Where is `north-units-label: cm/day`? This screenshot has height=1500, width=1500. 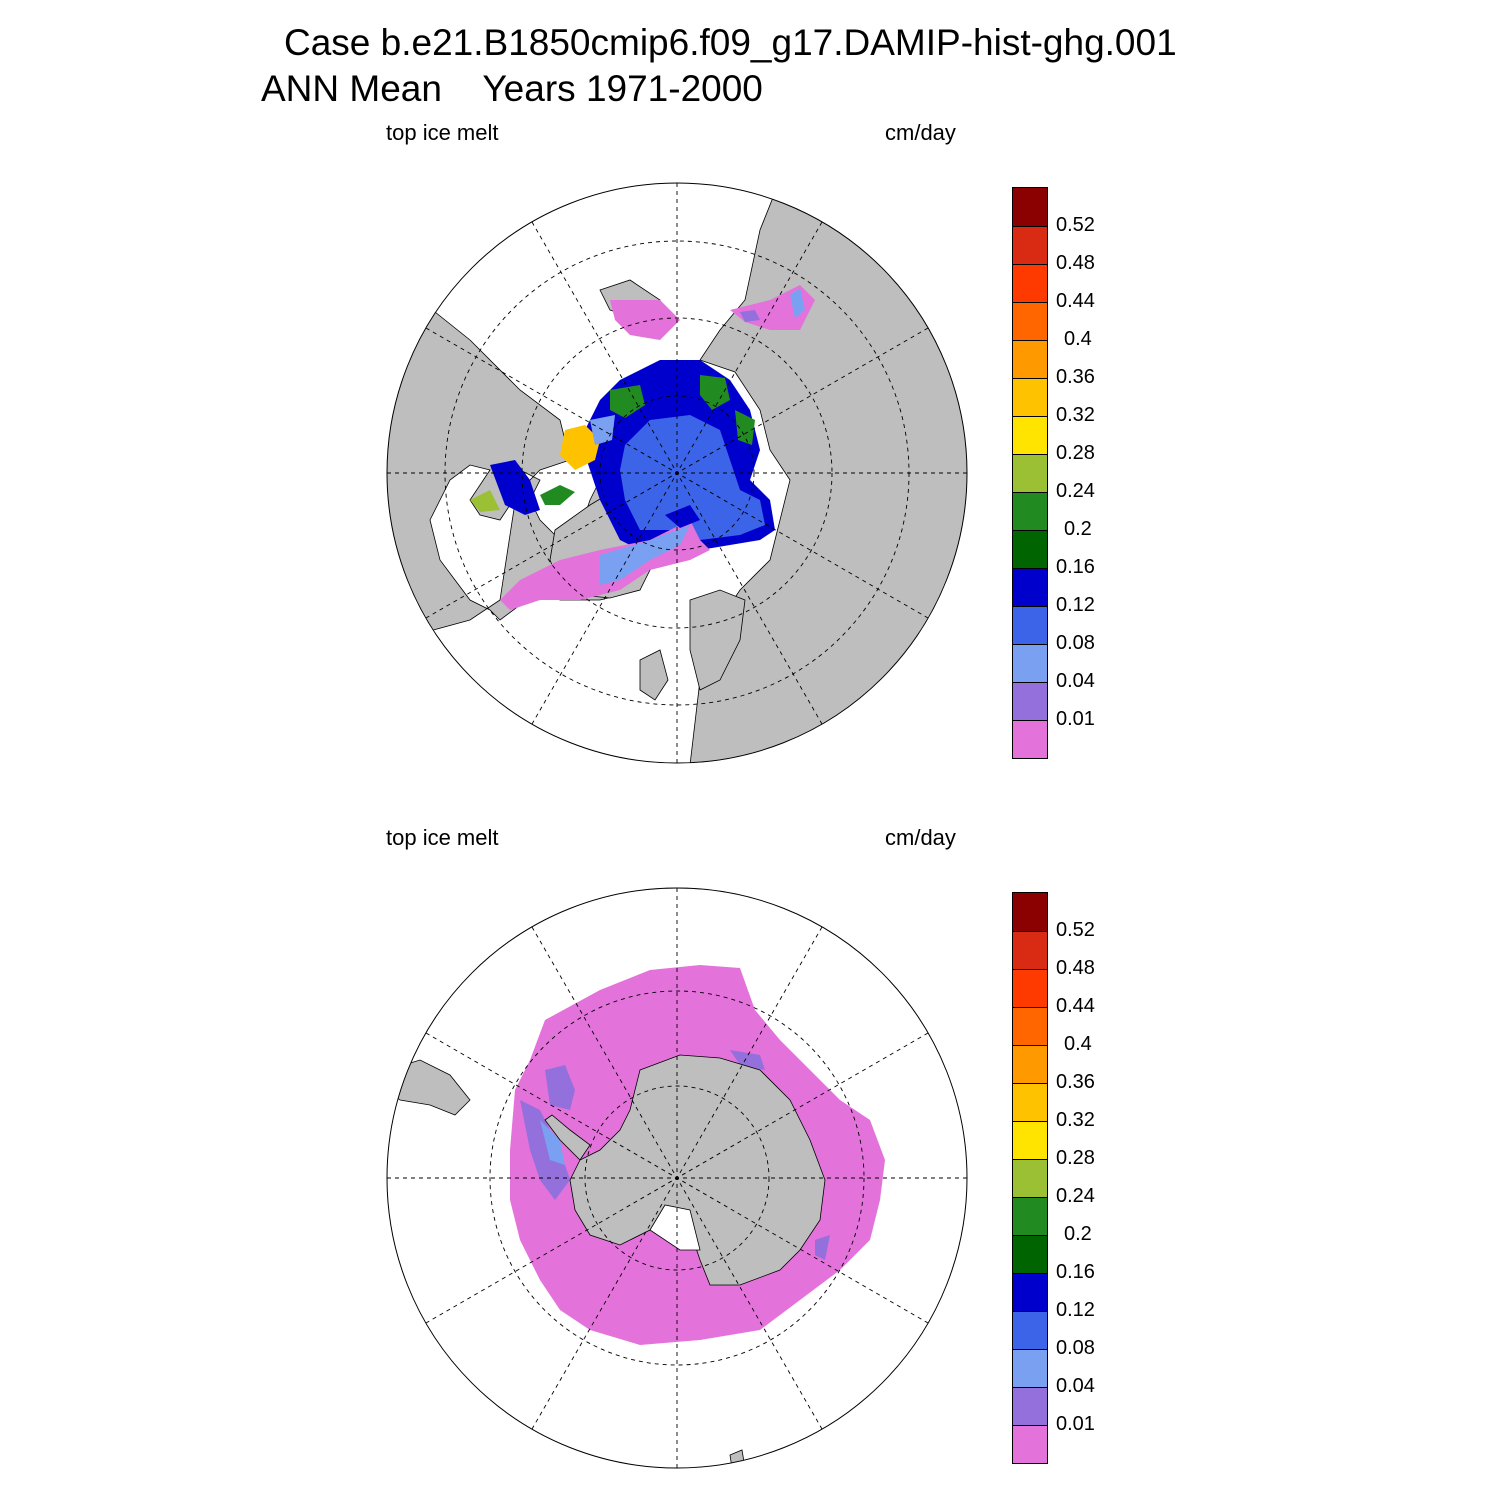 north-units-label: cm/day is located at coordinates (920, 132).